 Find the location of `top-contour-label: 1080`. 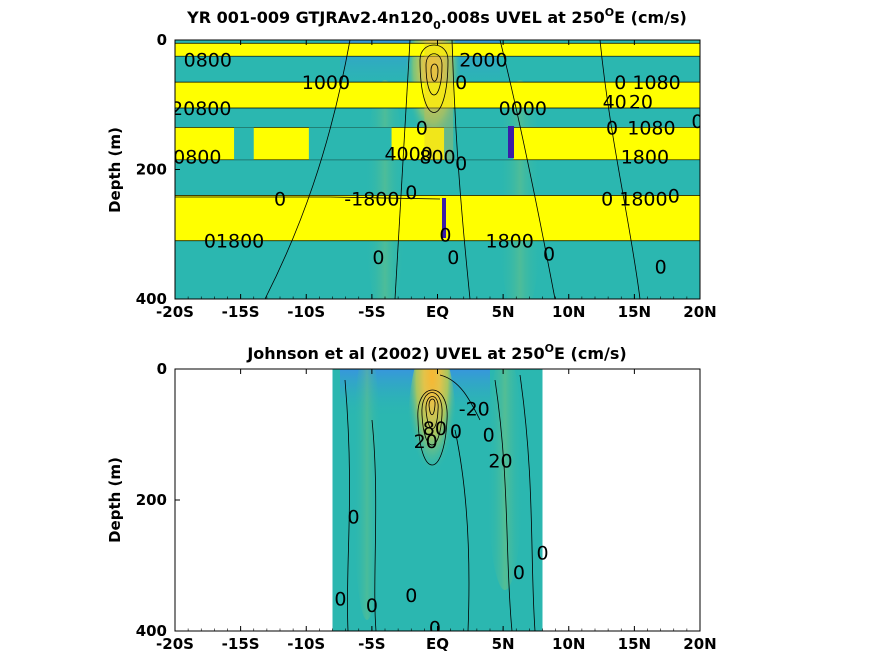

top-contour-label: 1080 is located at coordinates (651, 128).